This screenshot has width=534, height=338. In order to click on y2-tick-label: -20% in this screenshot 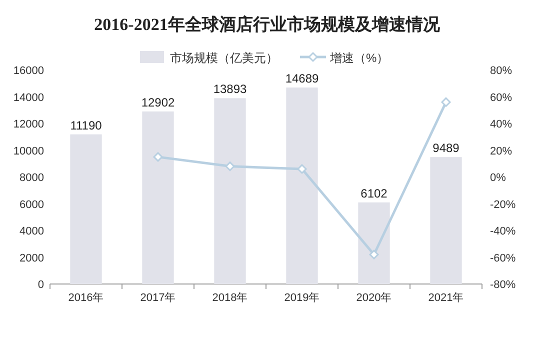, I will do `click(503, 204)`.